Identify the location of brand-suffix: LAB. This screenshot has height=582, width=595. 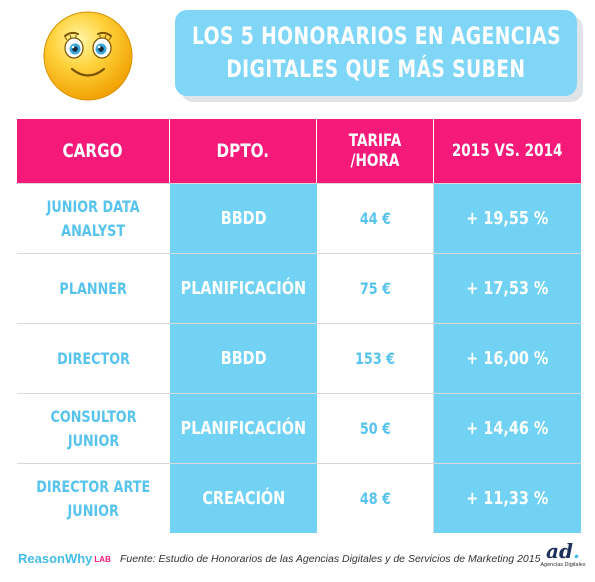
(102, 559).